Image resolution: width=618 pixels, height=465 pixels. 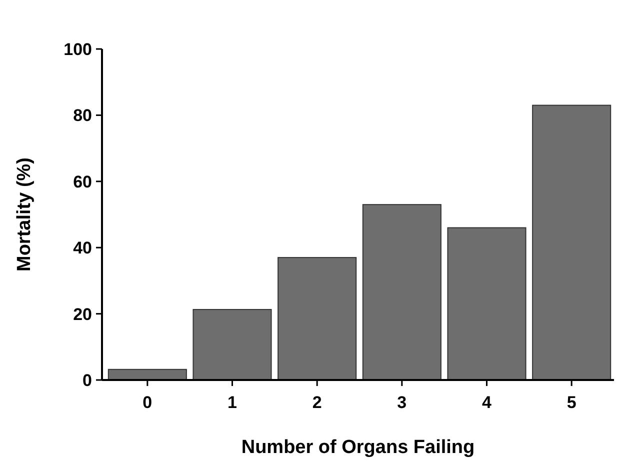 I want to click on x-tick-label: 5, so click(x=571, y=402).